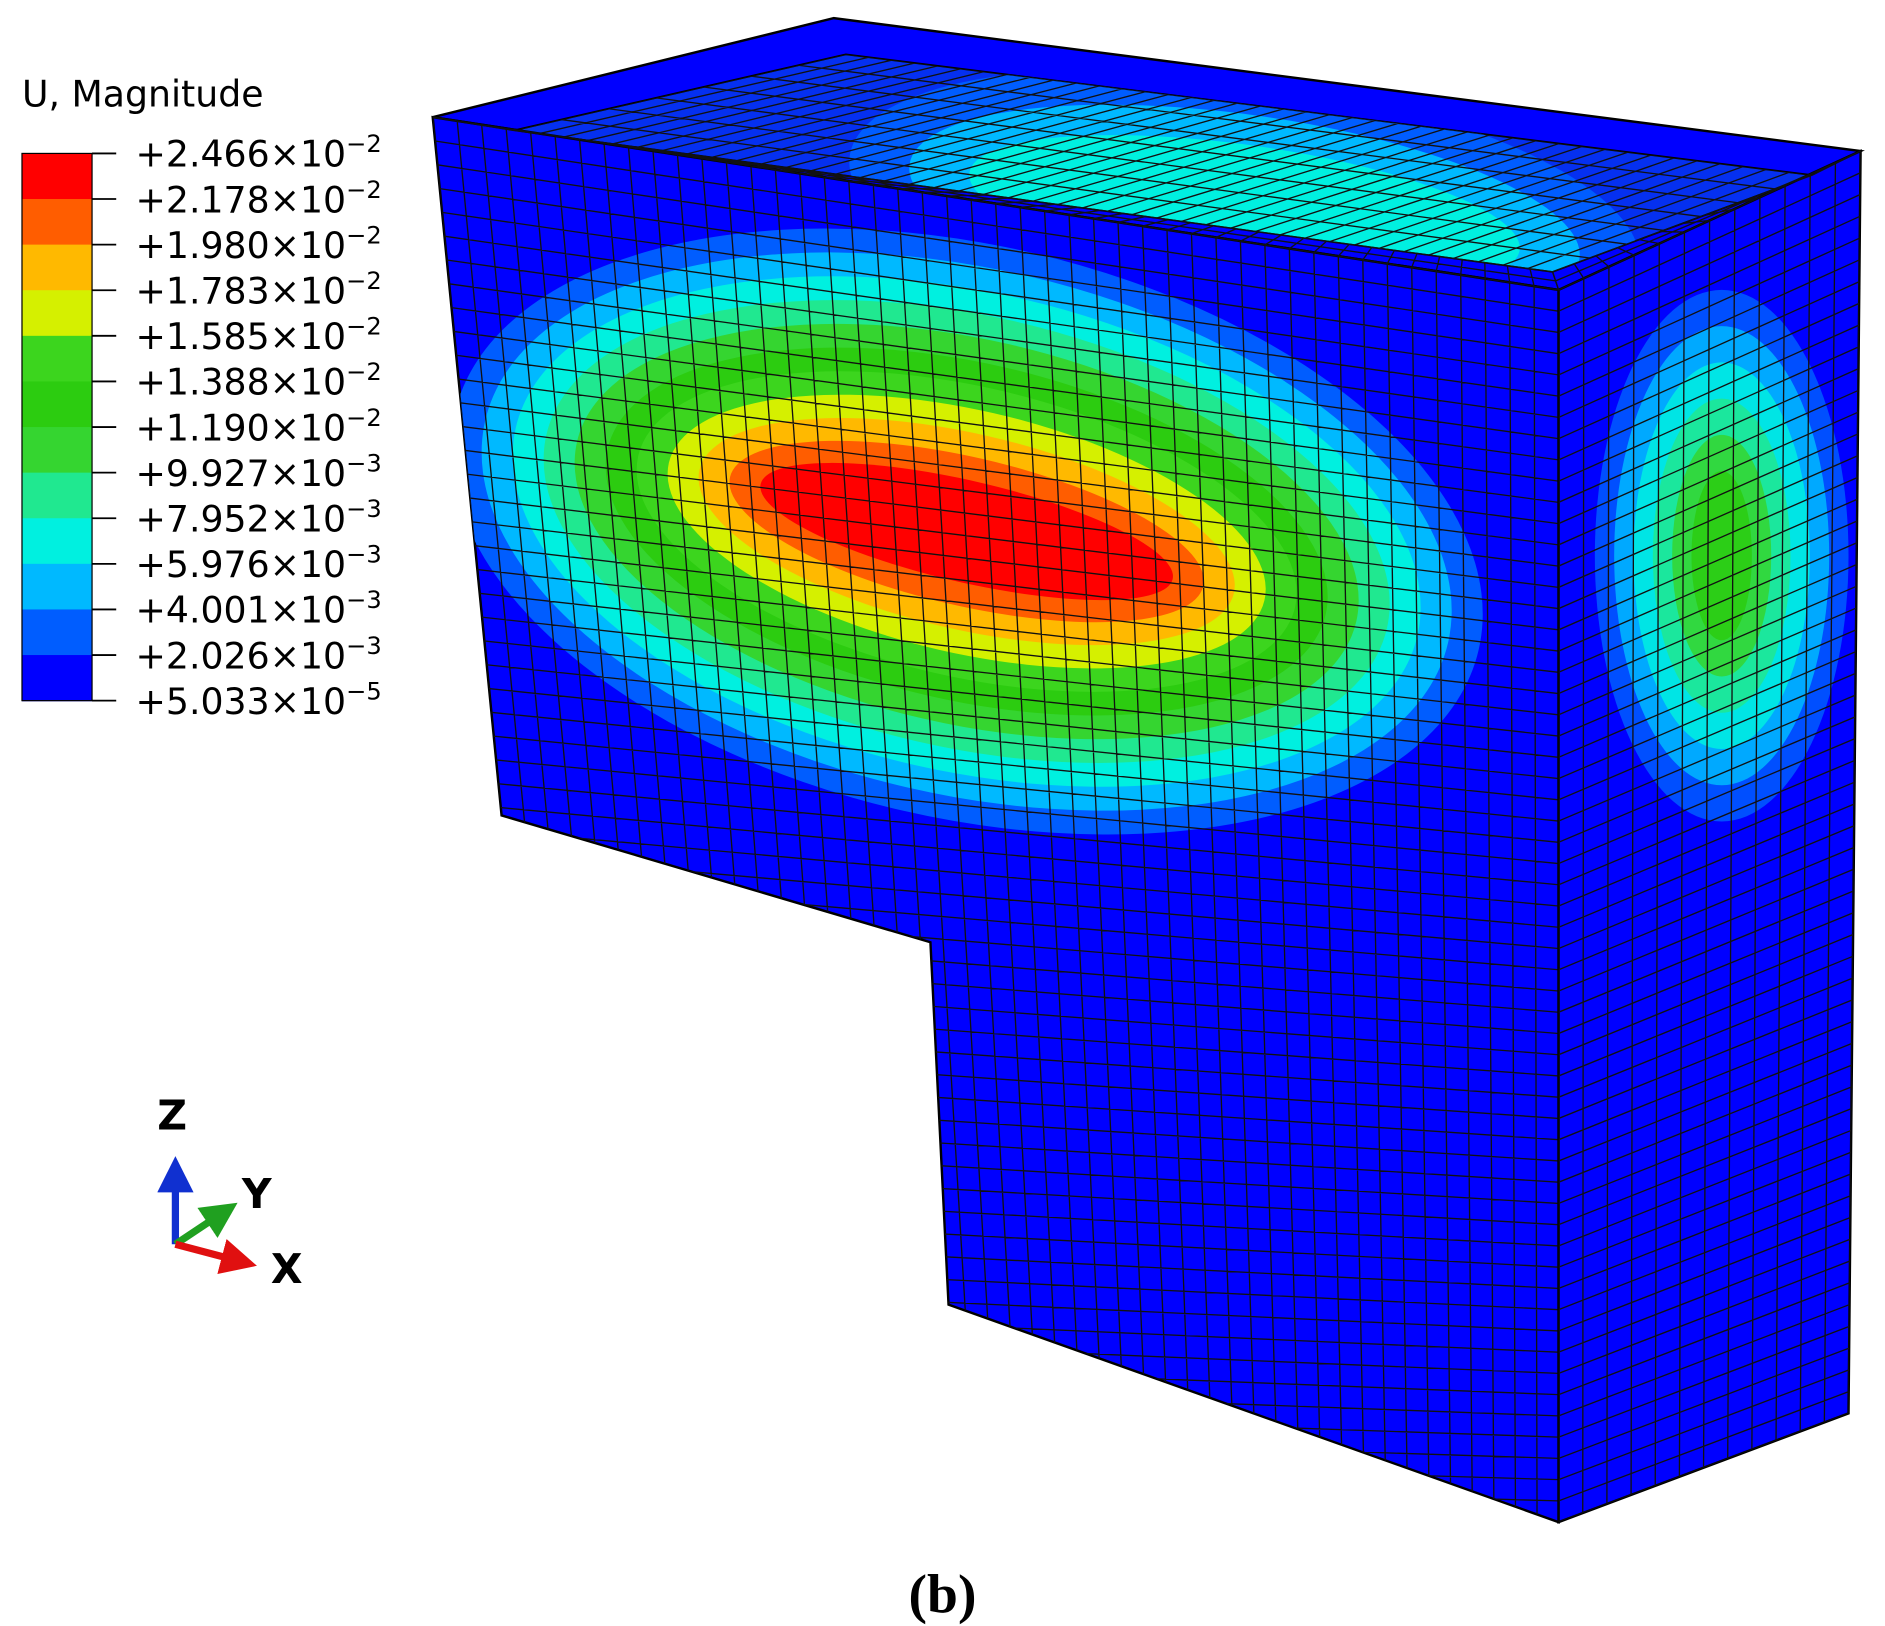  What do you see at coordinates (241, 336) in the screenshot?
I see `legend-mantissa: +1.585×10` at bounding box center [241, 336].